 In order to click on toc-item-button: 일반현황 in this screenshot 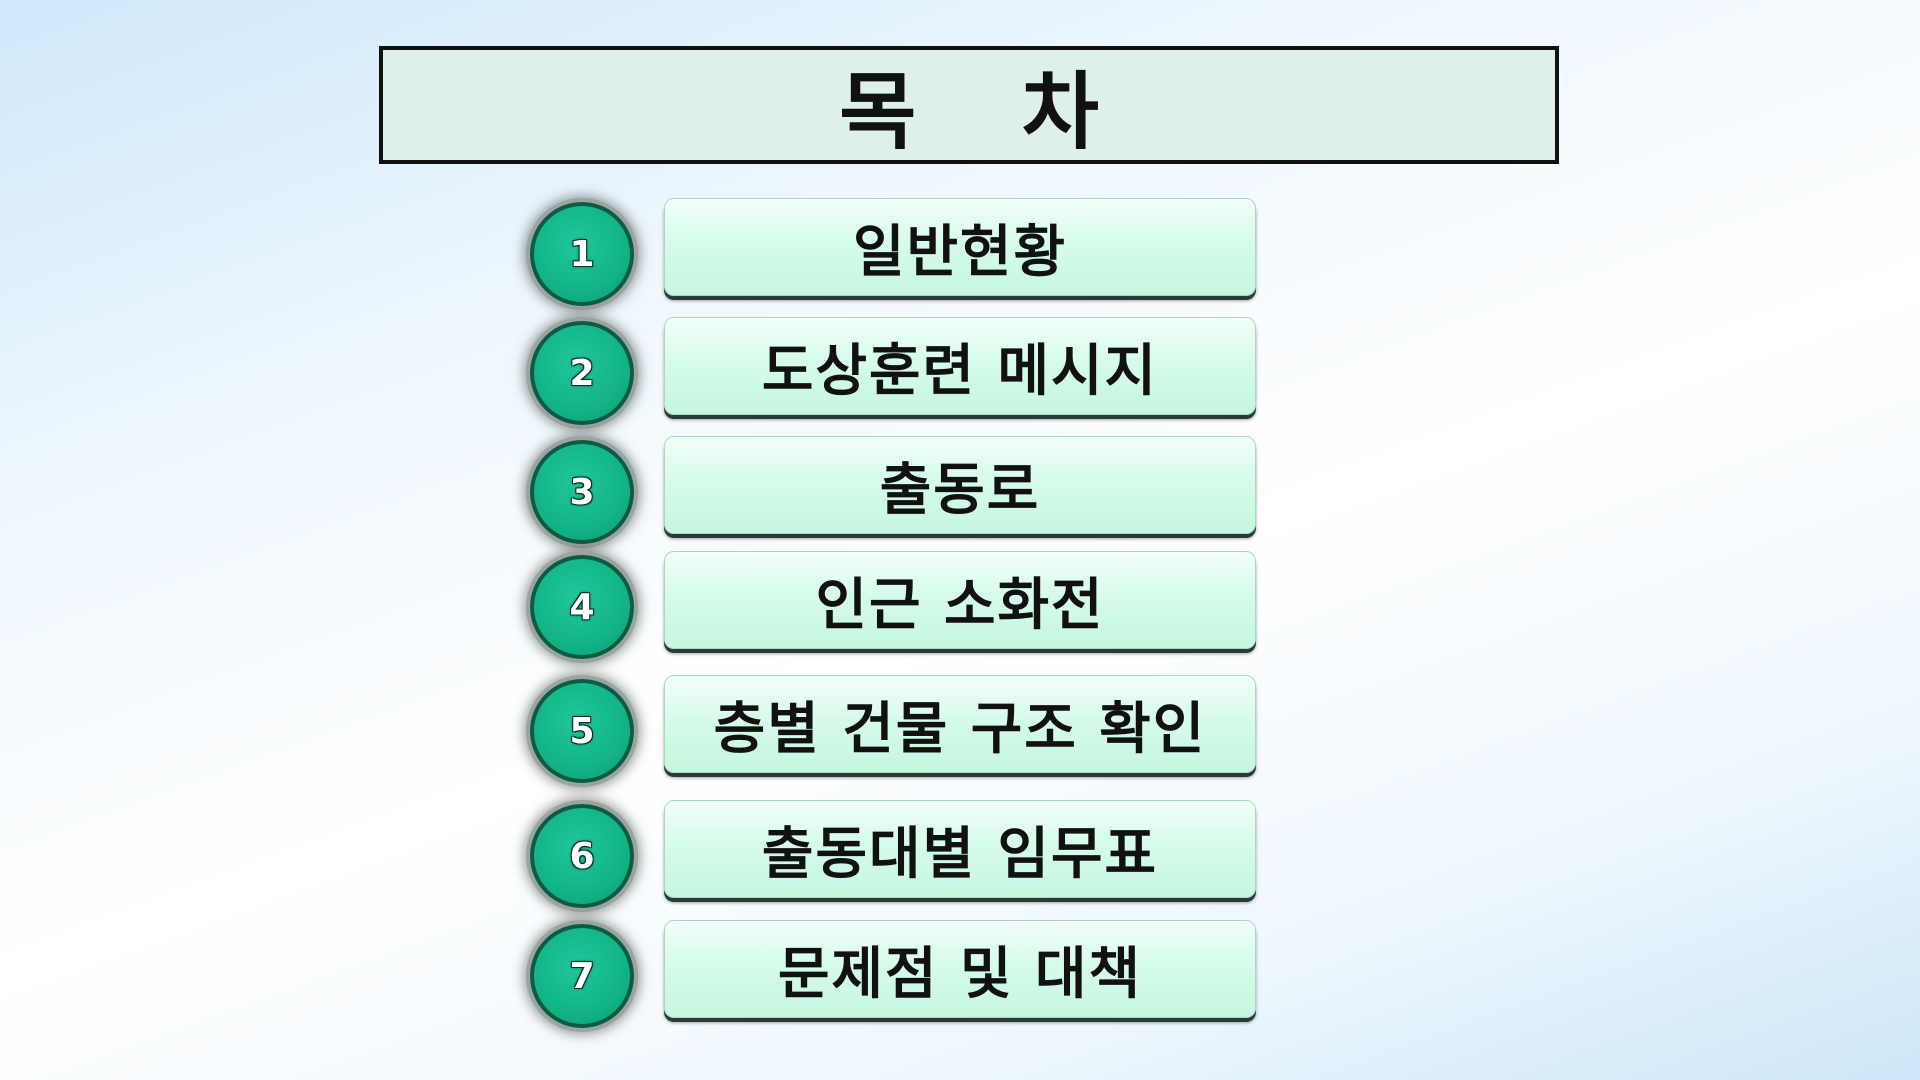, I will do `click(960, 247)`.